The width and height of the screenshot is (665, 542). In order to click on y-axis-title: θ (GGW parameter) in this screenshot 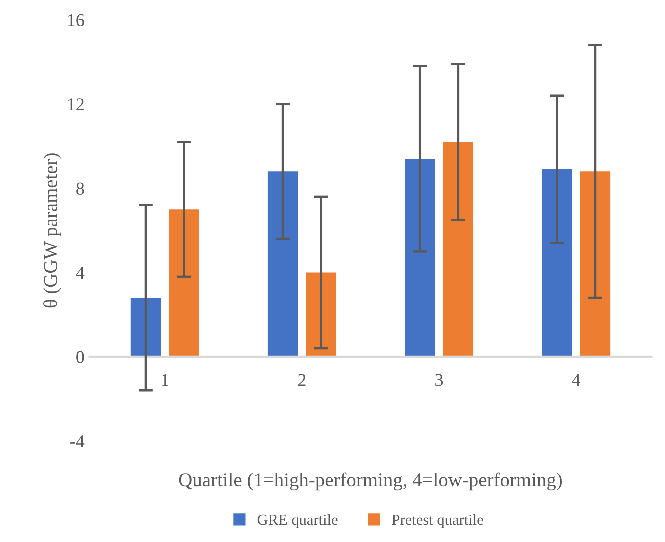, I will do `click(53, 231)`.